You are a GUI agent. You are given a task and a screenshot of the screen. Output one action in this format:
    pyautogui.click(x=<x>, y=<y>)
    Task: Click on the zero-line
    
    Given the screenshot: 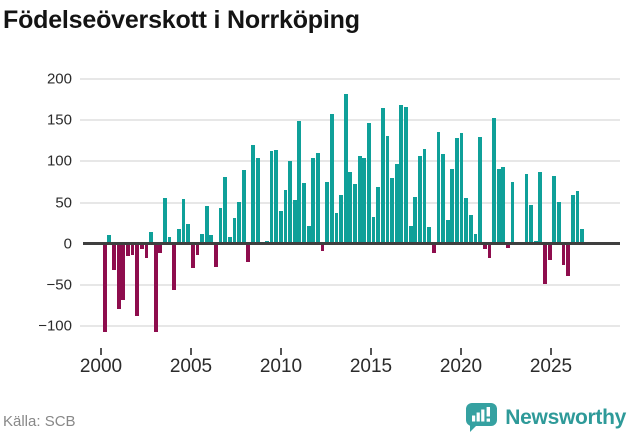 What is the action you would take?
    pyautogui.click(x=351, y=244)
    